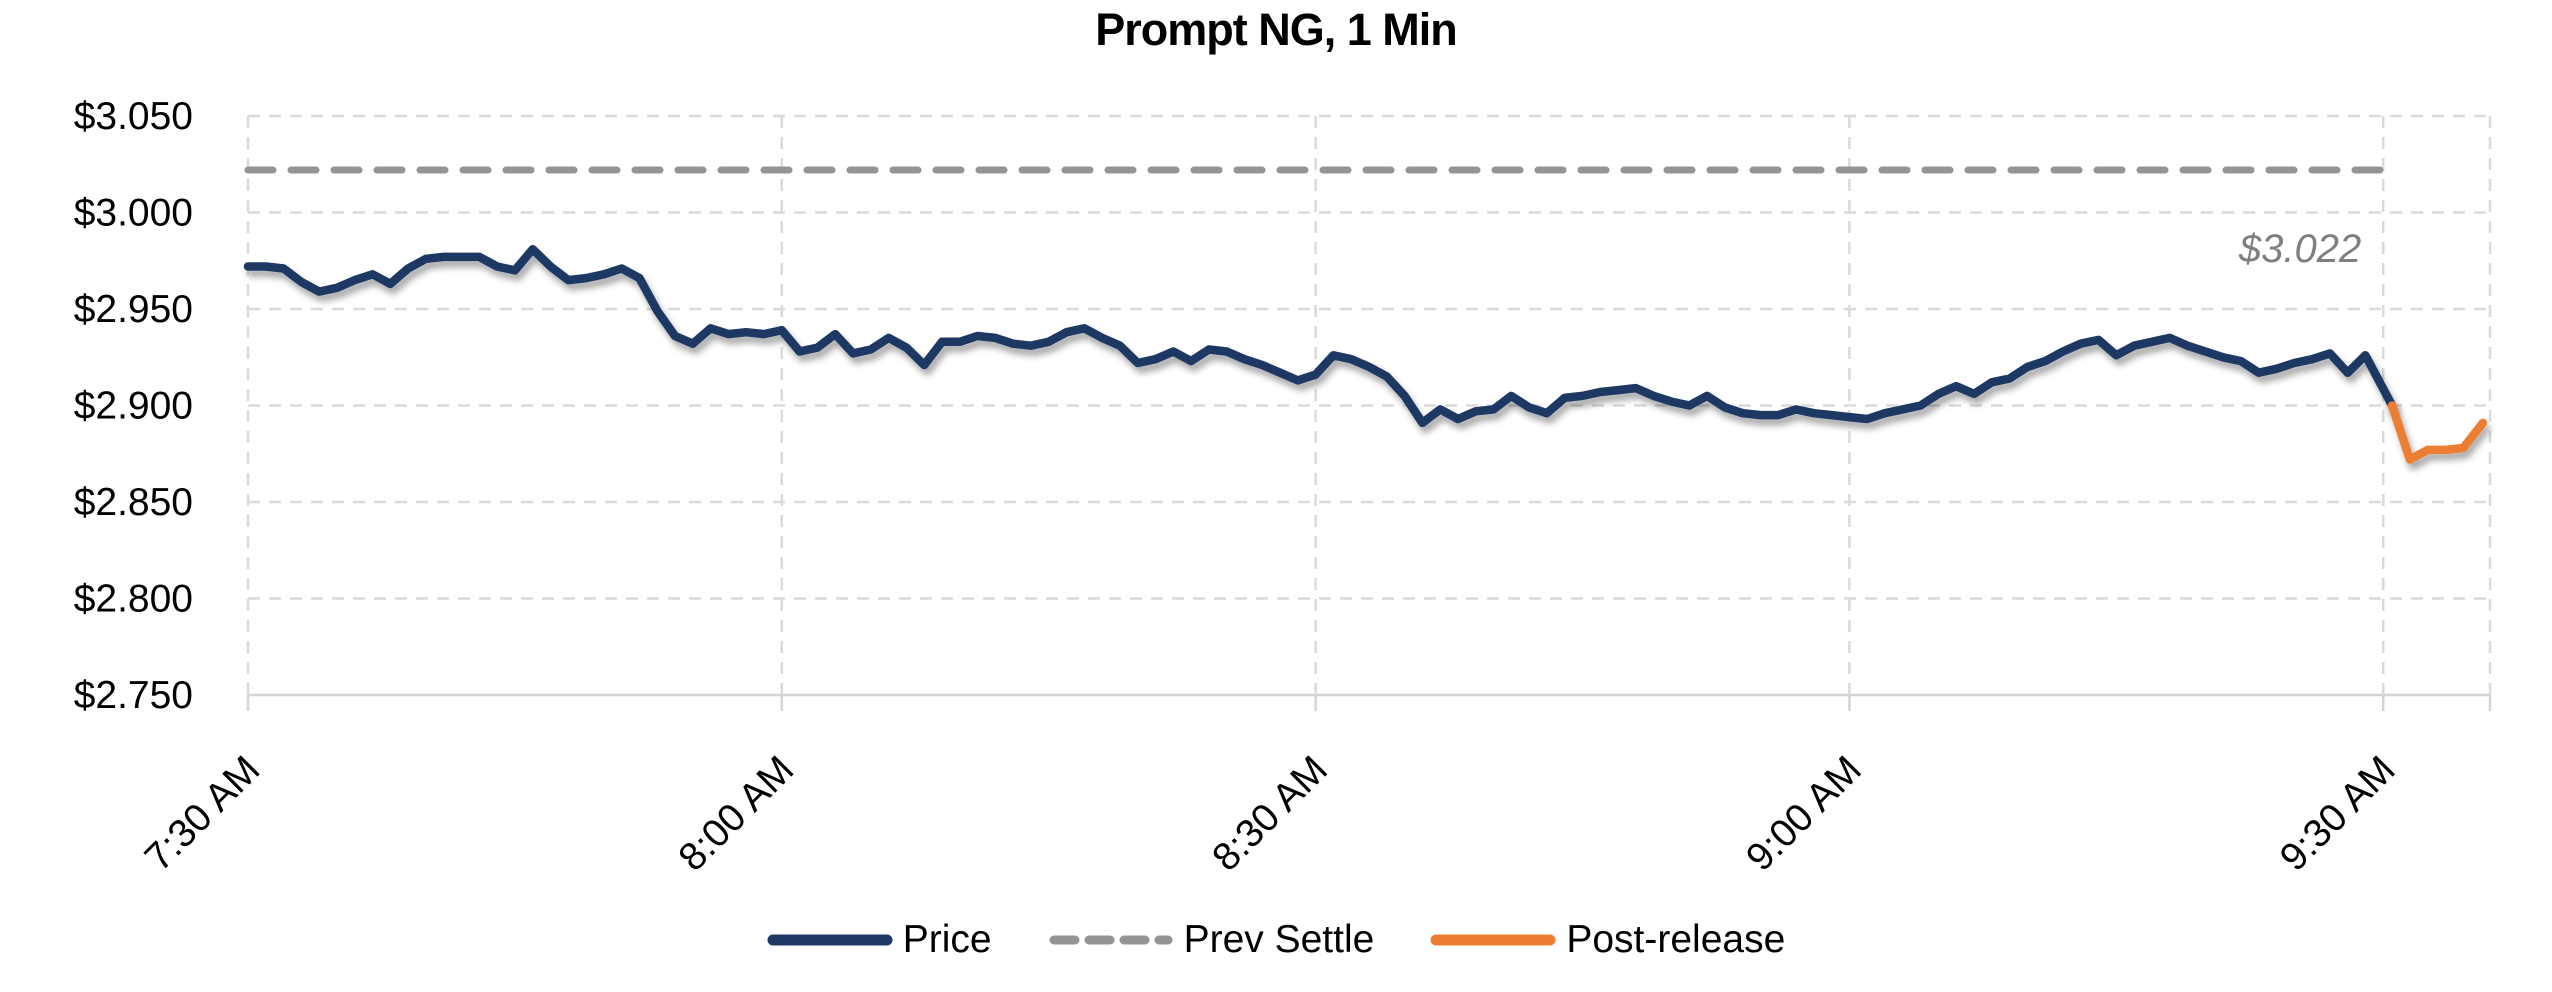  Describe the element at coordinates (1493, 940) in the screenshot. I see `post-release-line-swatch-icon` at that location.